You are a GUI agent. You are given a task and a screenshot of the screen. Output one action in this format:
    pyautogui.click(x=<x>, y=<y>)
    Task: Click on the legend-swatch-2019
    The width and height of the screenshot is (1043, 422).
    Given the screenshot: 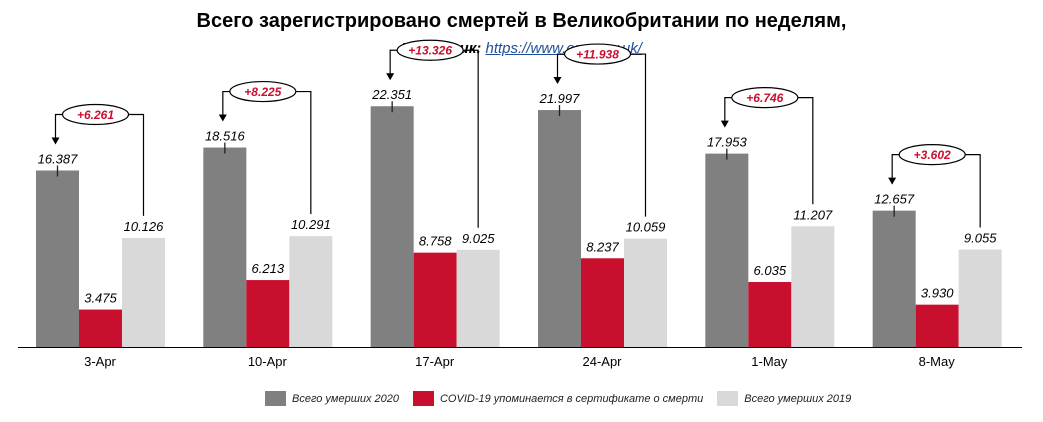 What is the action you would take?
    pyautogui.click(x=728, y=398)
    